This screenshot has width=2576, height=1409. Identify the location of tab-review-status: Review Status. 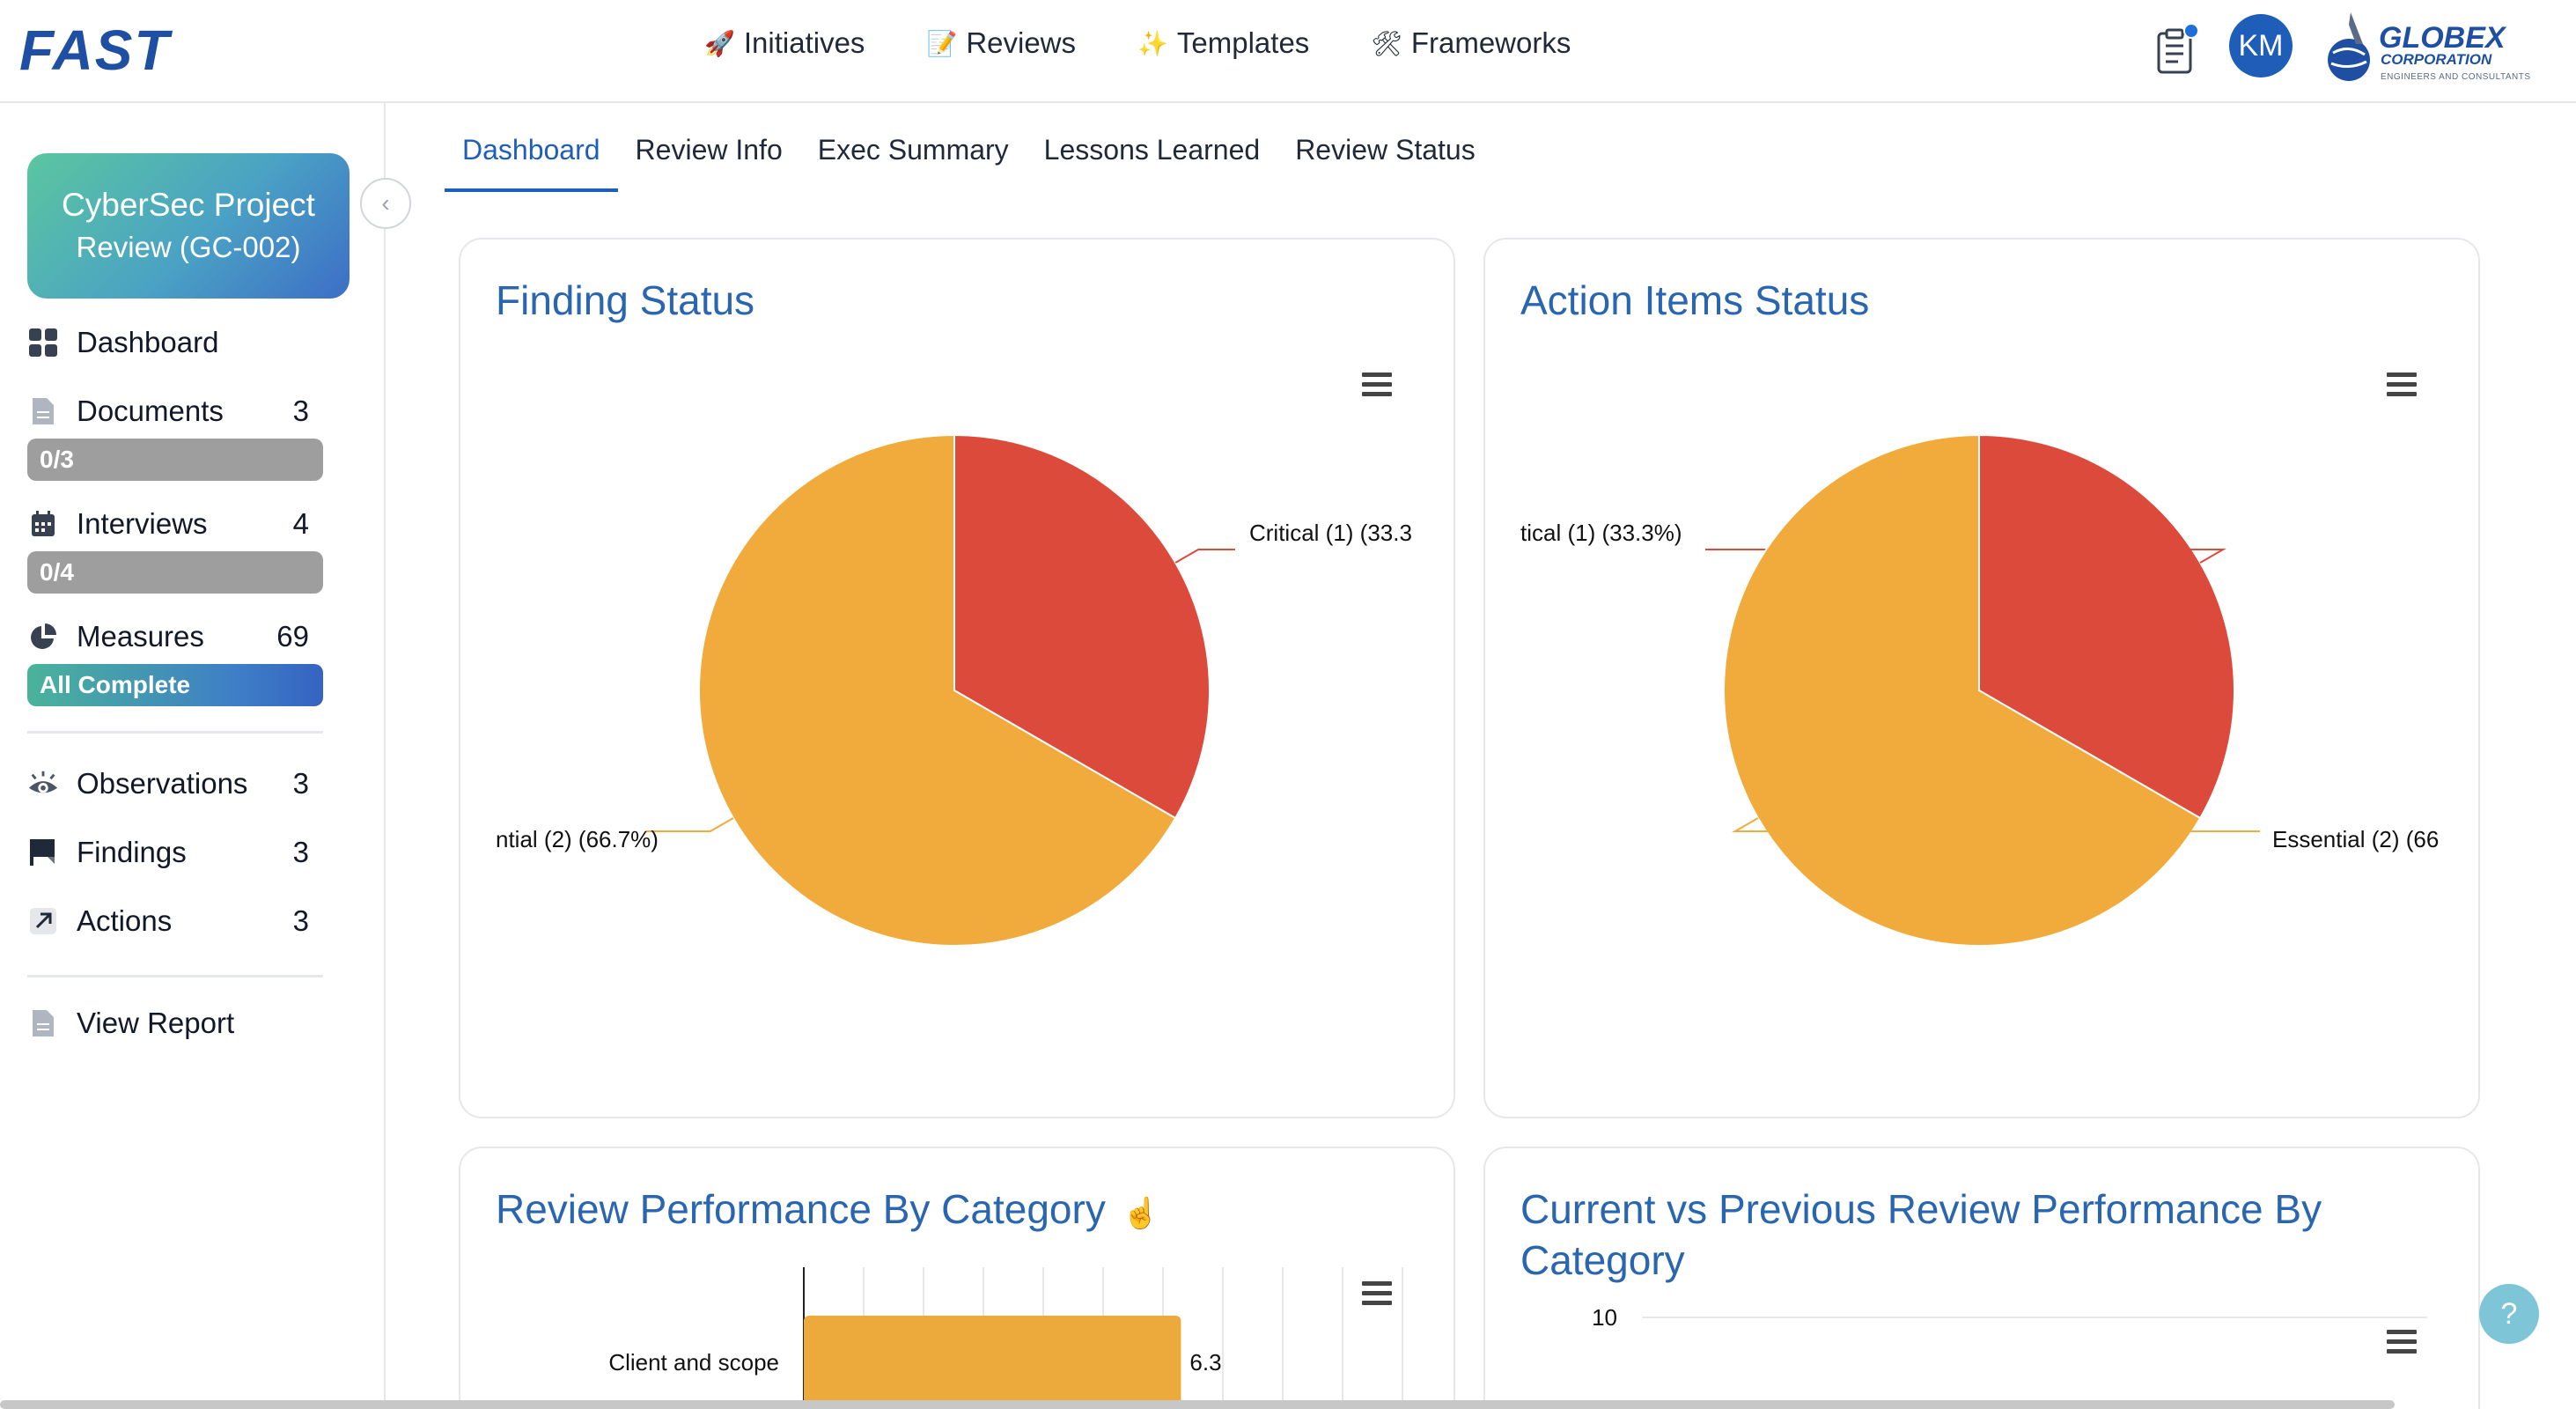
(1386, 150).